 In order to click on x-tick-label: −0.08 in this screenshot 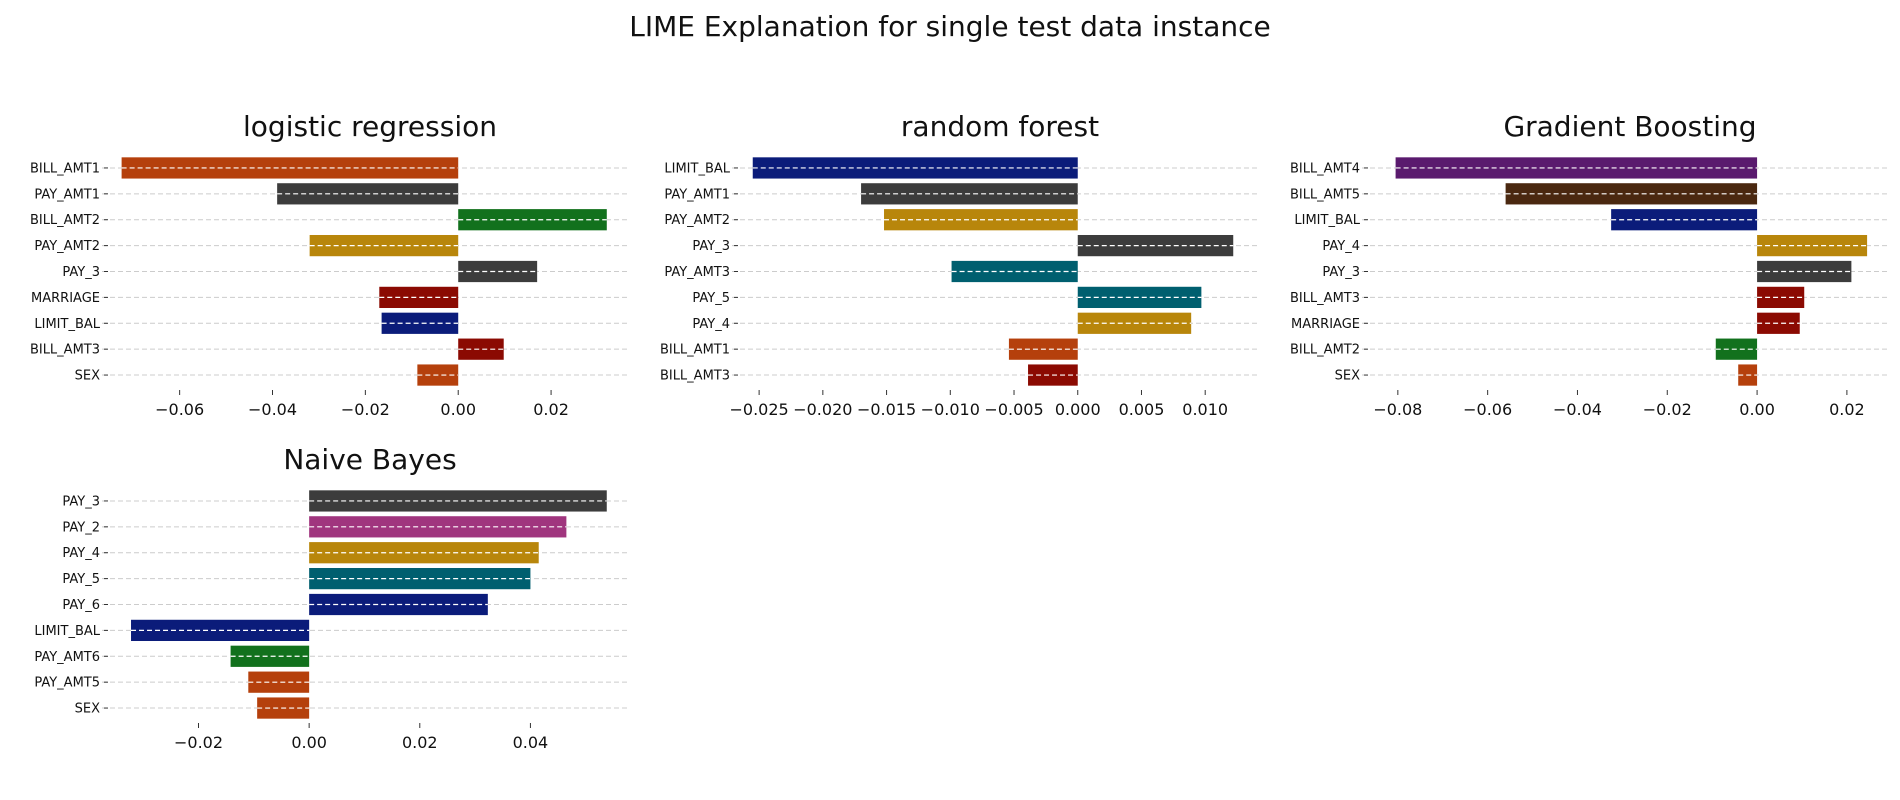, I will do `click(1397, 409)`.